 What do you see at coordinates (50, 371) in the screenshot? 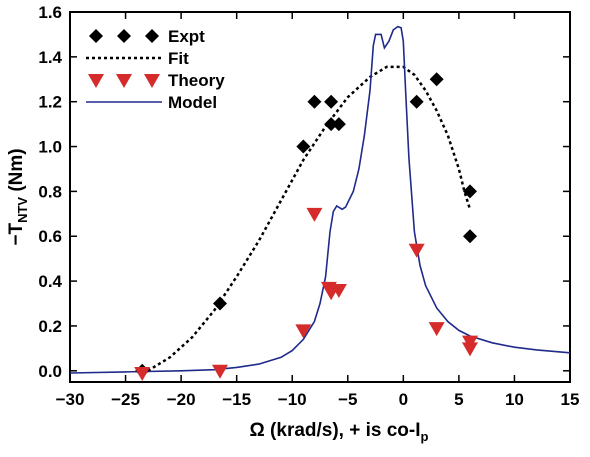
I see `y-tick-label: 0.0` at bounding box center [50, 371].